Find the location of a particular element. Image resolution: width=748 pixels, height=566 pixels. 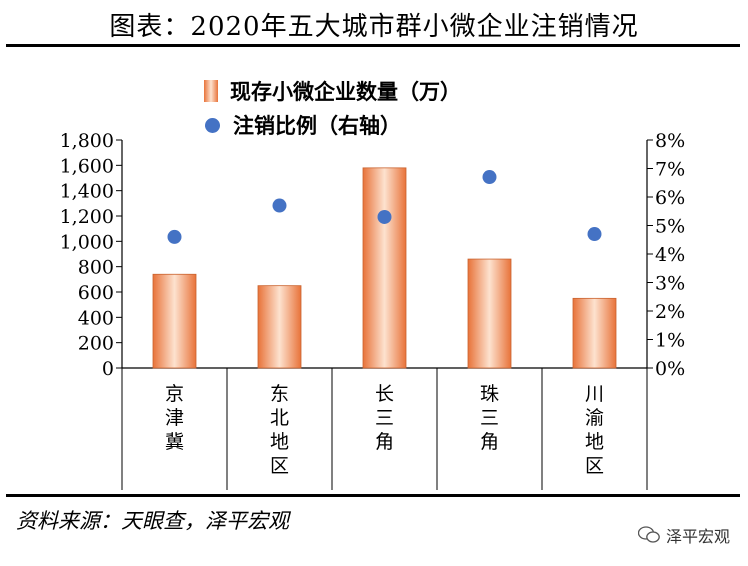

y-tick-label-left: 1,600 is located at coordinates (87, 166).